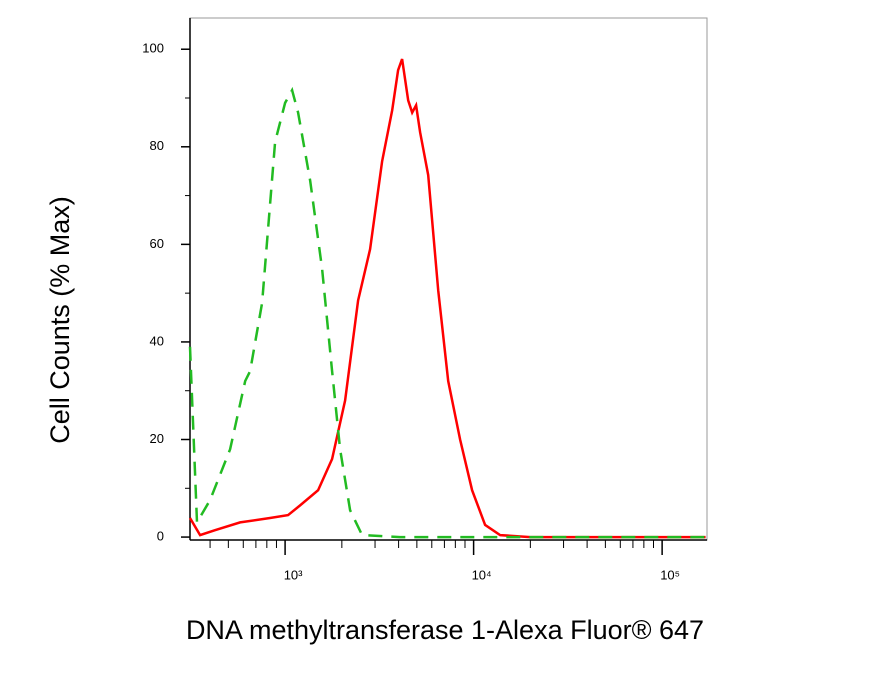 The width and height of the screenshot is (887, 680). I want to click on y-tick-label: 60, so click(157, 243).